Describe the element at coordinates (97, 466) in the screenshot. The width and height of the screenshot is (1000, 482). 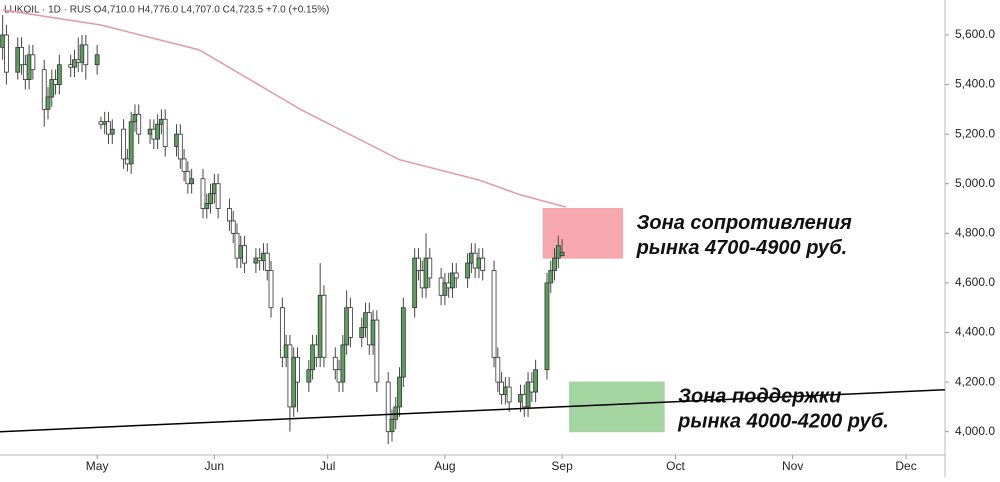
I see `x-tick-label: May` at that location.